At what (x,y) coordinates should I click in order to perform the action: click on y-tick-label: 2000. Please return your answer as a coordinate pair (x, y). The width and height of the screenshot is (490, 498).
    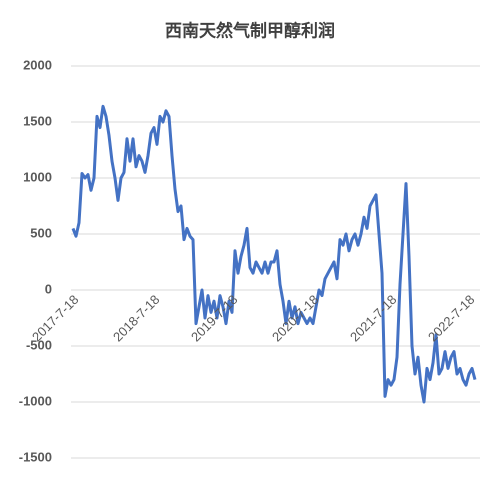
    Looking at the image, I should click on (37, 64).